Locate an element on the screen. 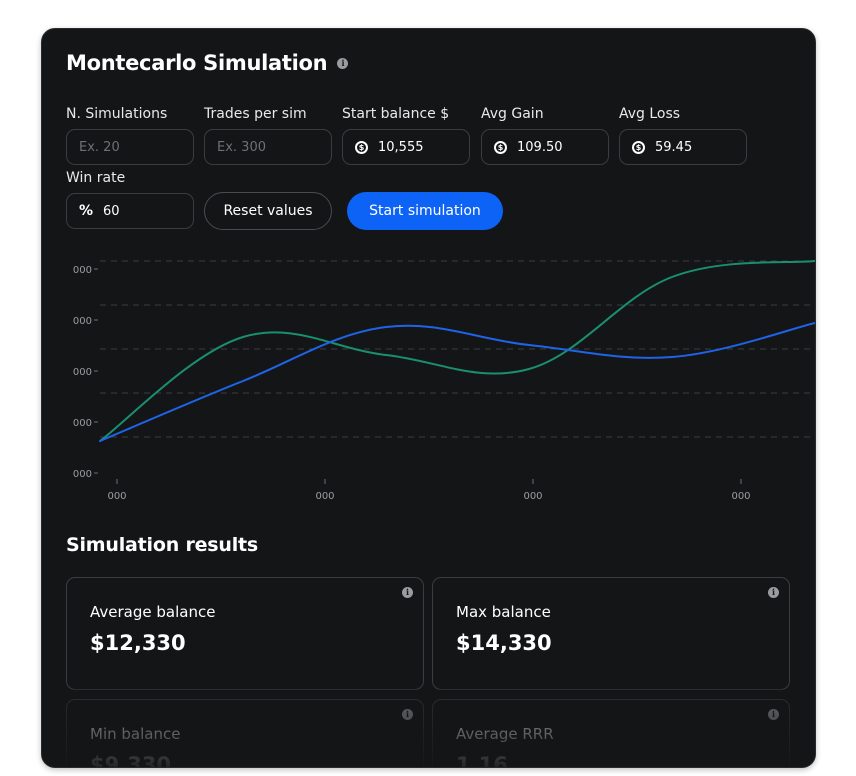 The height and width of the screenshot is (776, 856). trades-per-sim-field is located at coordinates (268, 147).